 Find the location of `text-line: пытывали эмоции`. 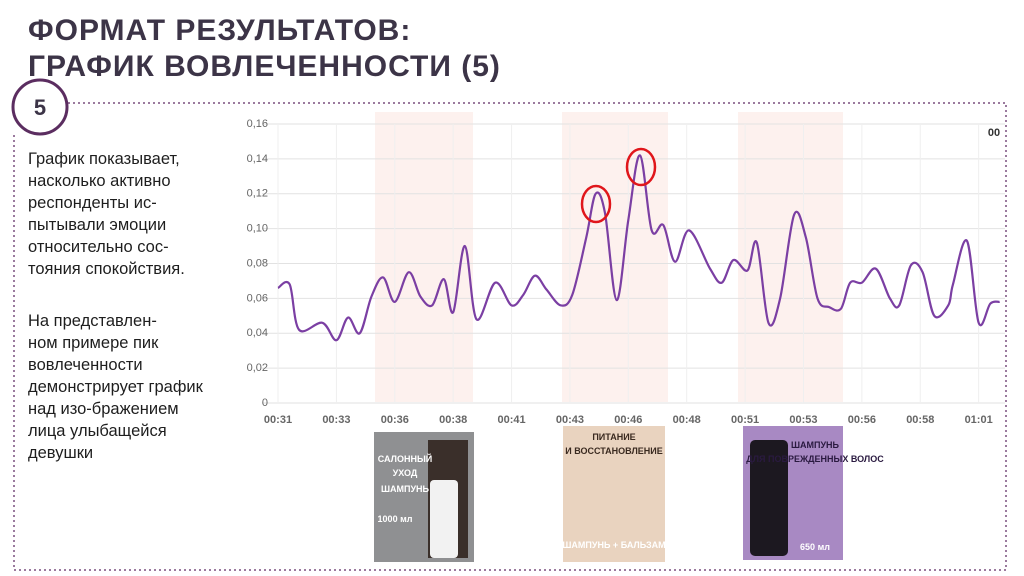

text-line: пытывали эмоции is located at coordinates (97, 225).